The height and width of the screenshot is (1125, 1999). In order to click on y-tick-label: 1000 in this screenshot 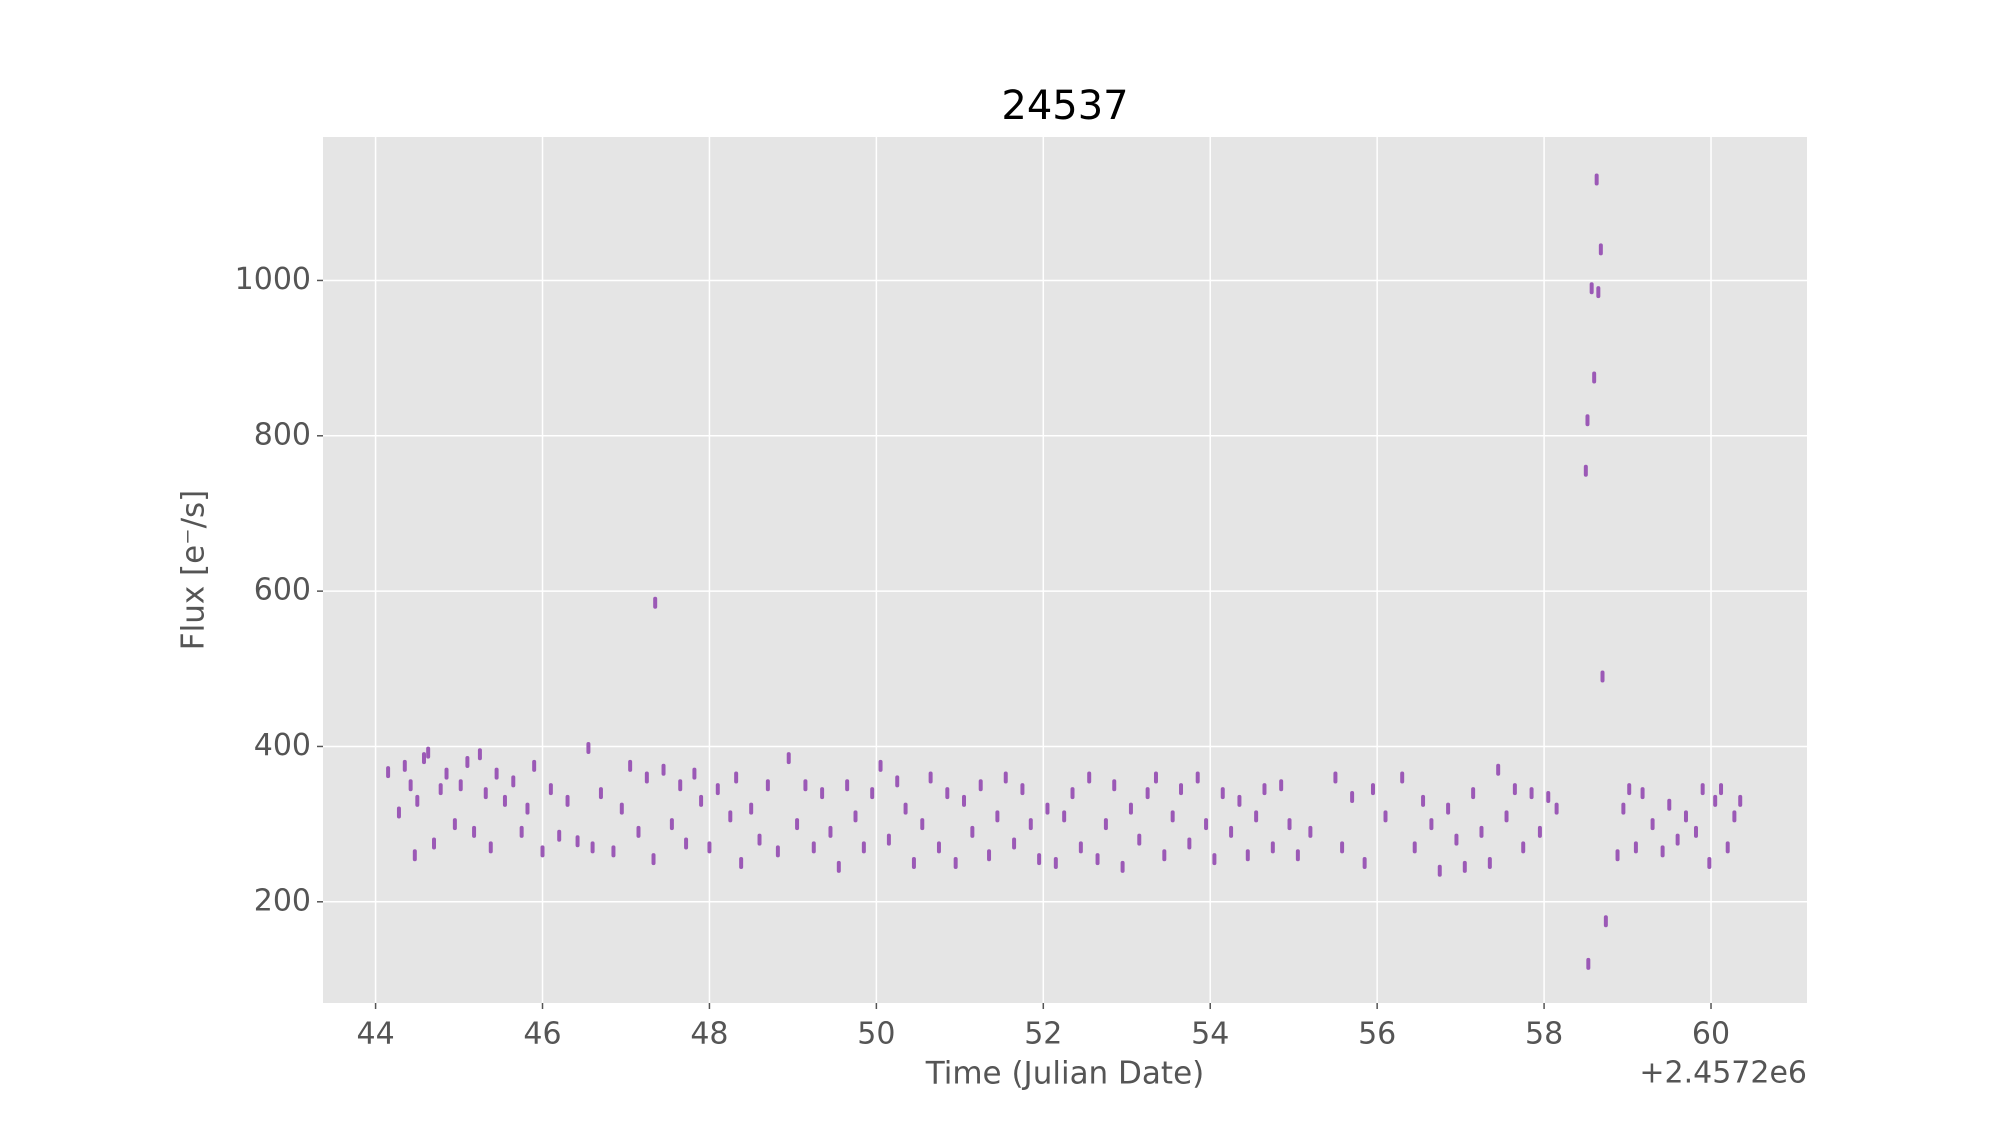, I will do `click(273, 279)`.